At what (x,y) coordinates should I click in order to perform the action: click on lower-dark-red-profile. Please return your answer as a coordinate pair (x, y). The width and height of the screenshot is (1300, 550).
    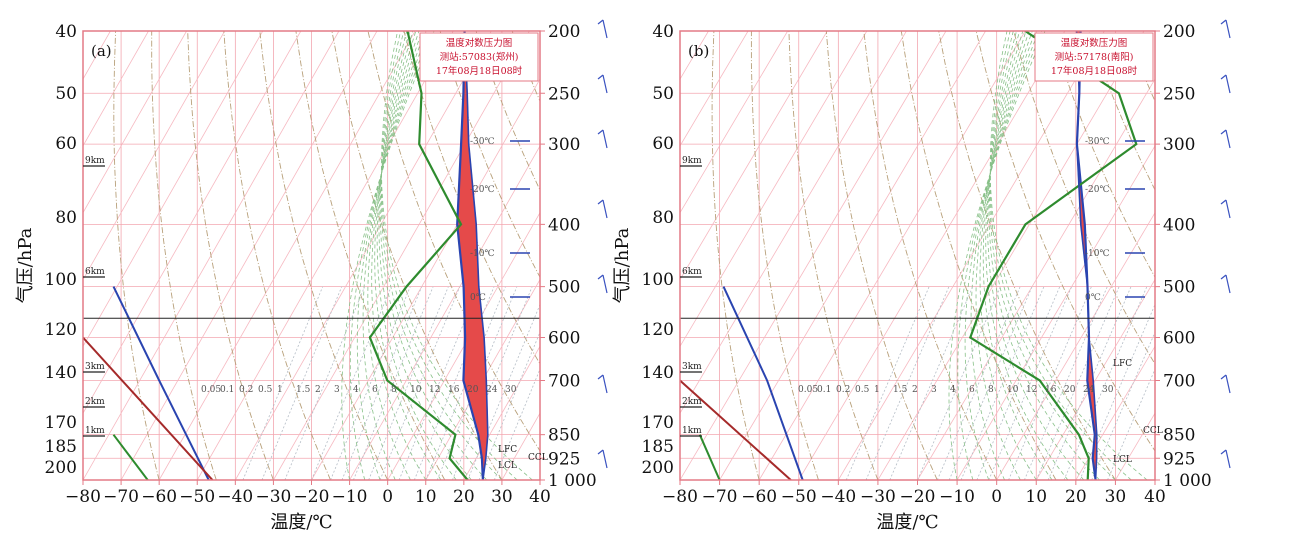
    Looking at the image, I should click on (736, 429).